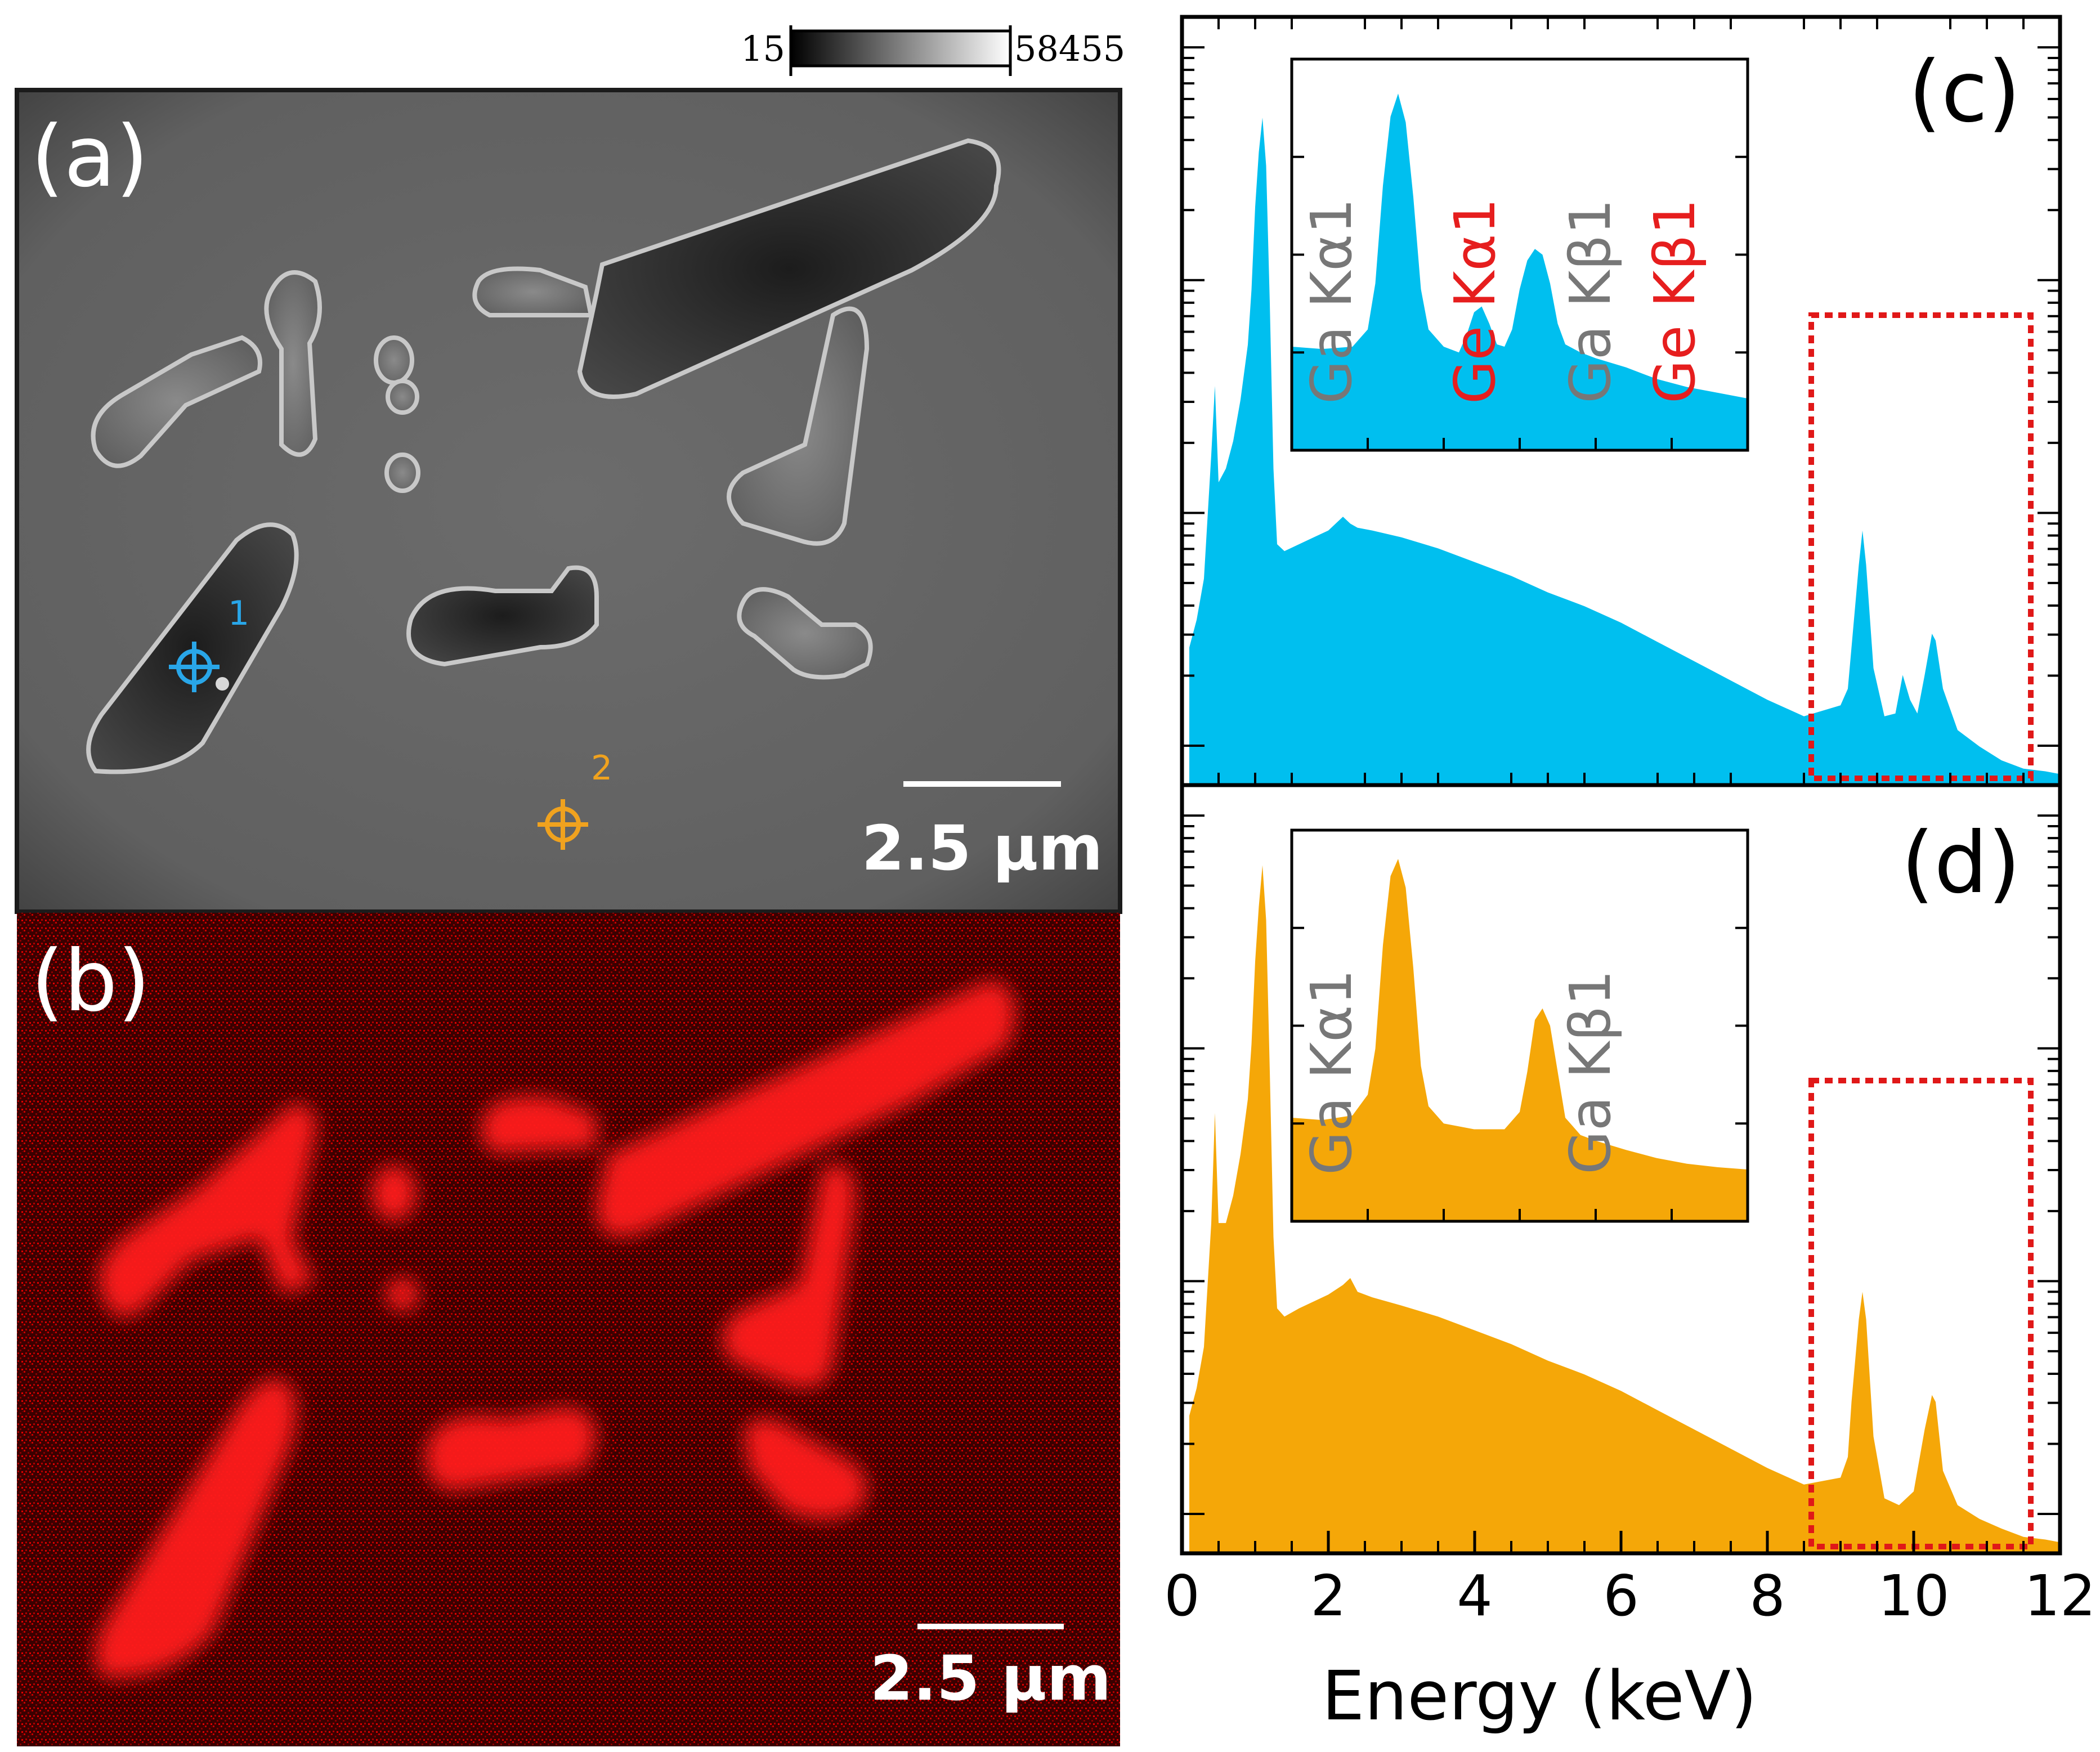 This screenshot has width=2100, height=1752. What do you see at coordinates (763, 48) in the screenshot?
I see `colorbar-min-label: 15` at bounding box center [763, 48].